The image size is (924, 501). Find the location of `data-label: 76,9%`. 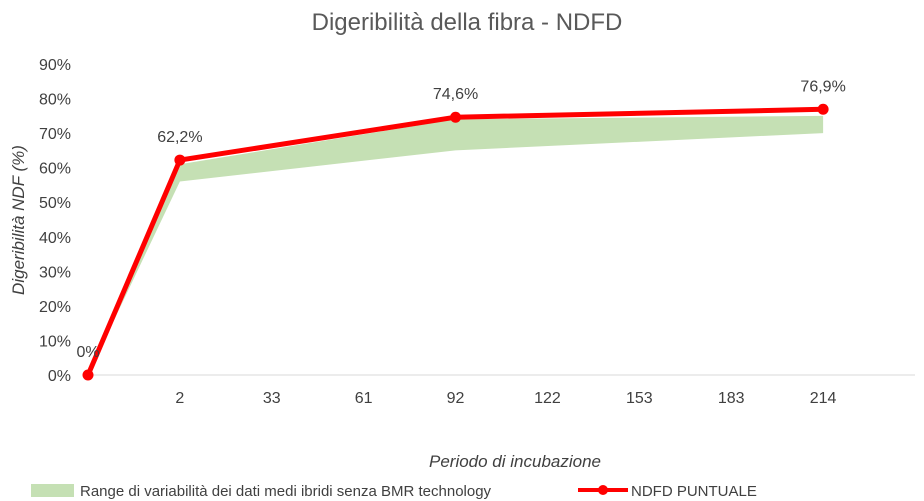

data-label: 76,9% is located at coordinates (822, 86).